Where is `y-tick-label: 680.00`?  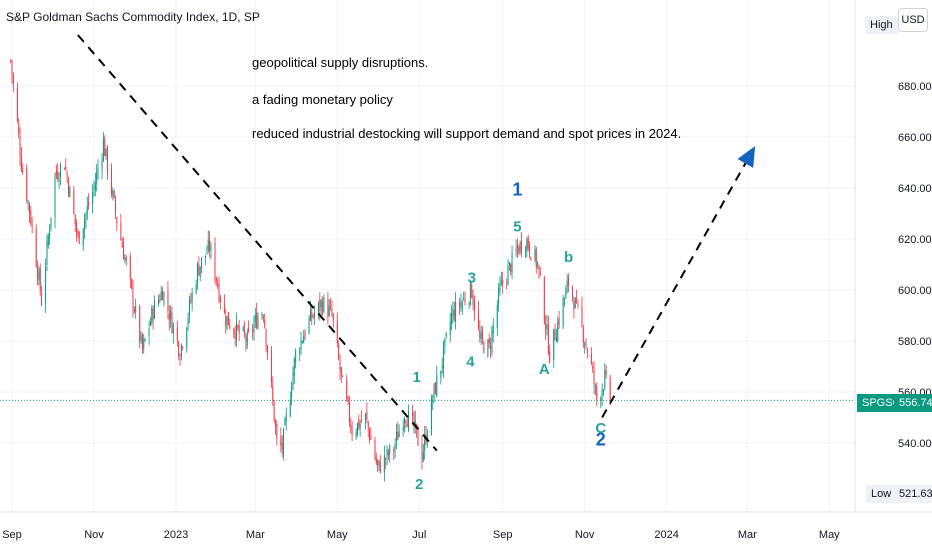 y-tick-label: 680.00 is located at coordinates (915, 87).